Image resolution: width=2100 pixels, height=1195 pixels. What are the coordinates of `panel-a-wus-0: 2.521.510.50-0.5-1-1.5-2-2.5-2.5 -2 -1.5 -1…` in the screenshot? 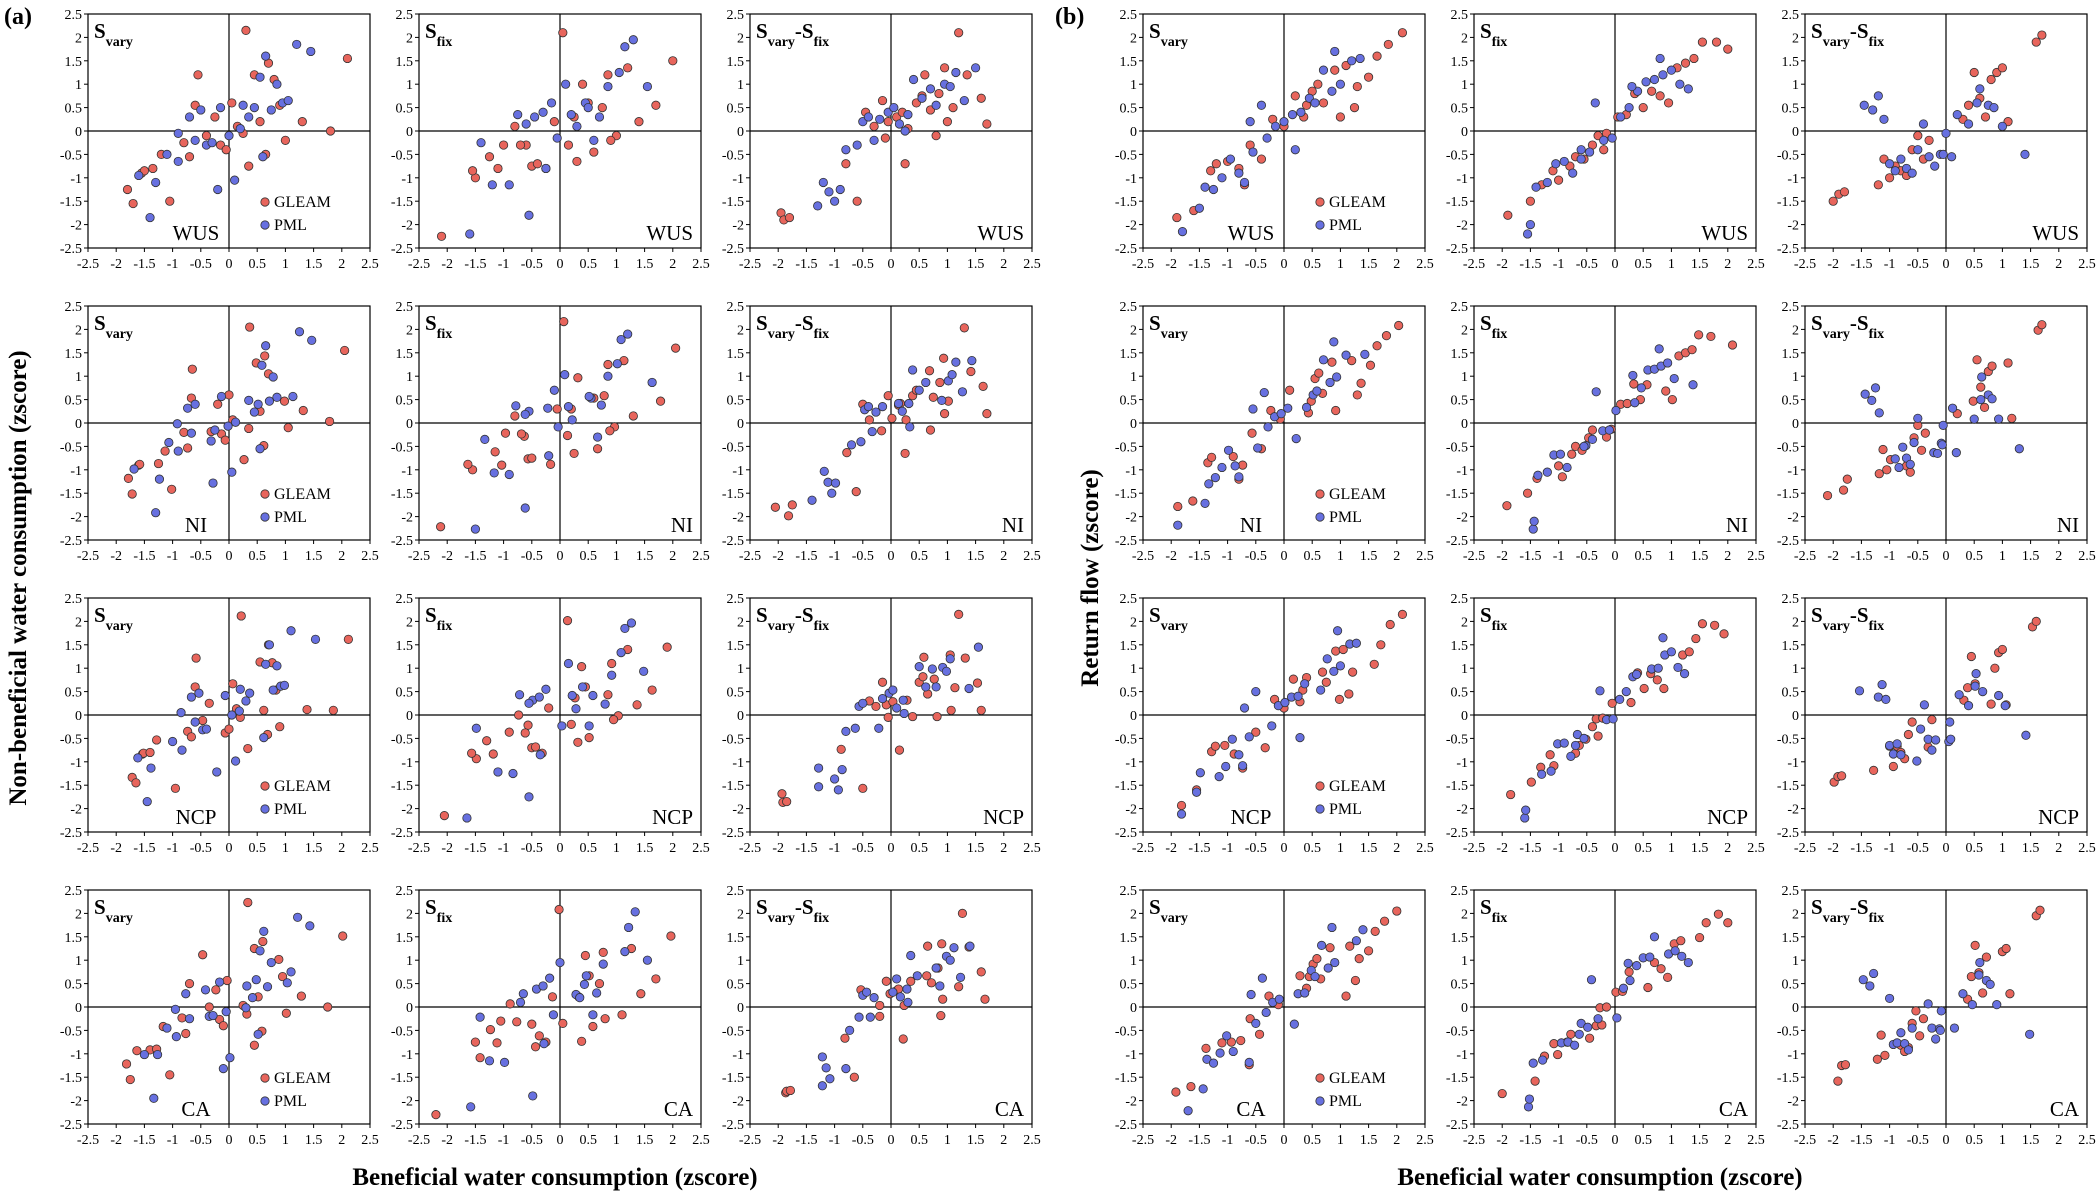 It's located at (219, 140).